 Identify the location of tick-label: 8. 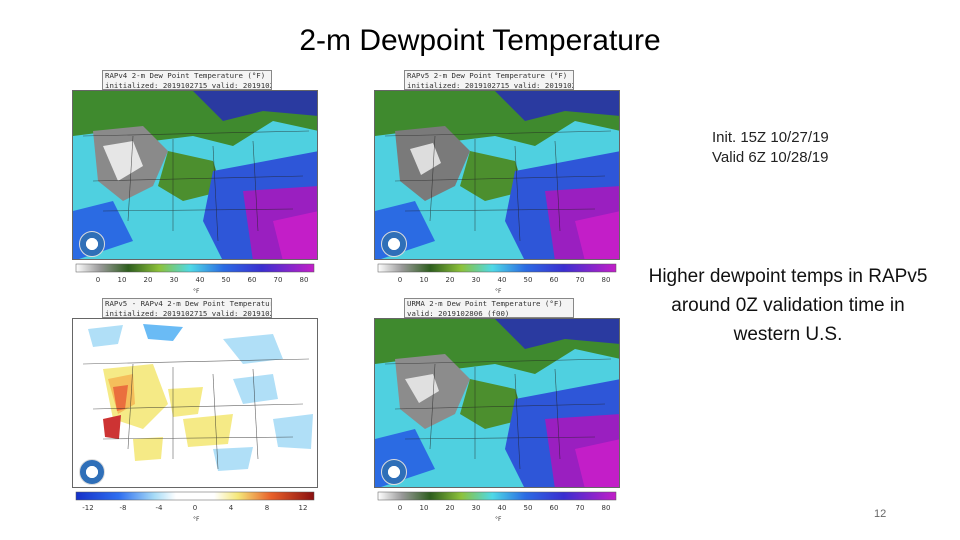
(267, 508).